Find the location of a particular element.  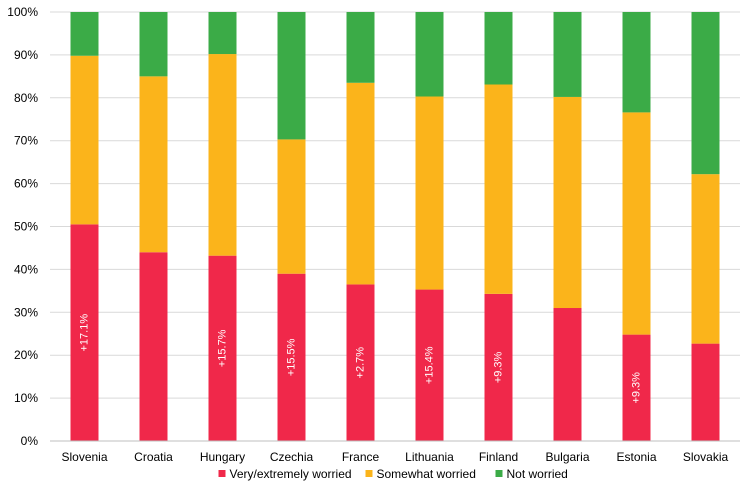

bar-annotation: +17.1% is located at coordinates (84, 333).